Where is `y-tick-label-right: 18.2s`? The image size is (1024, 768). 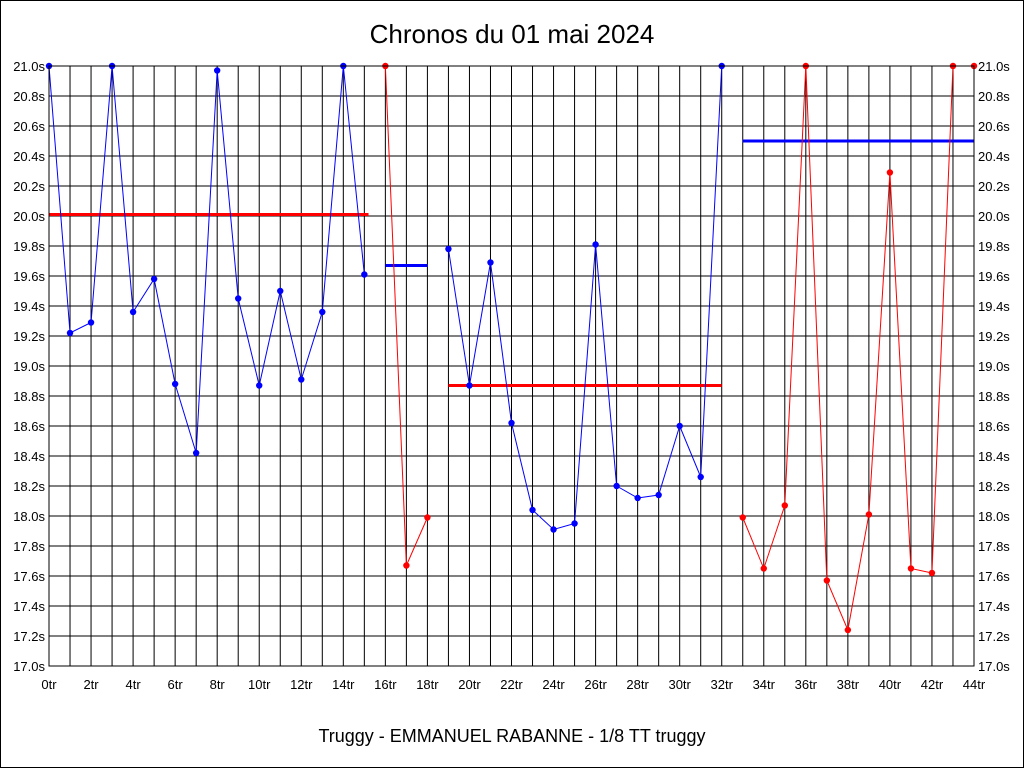 y-tick-label-right: 18.2s is located at coordinates (994, 486).